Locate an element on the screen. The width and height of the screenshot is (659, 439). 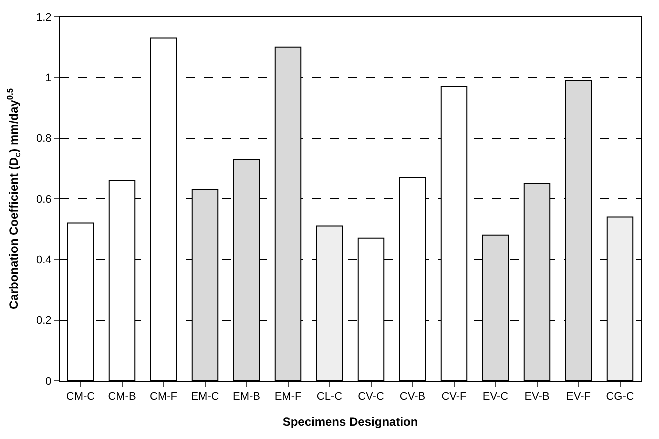
x-tick-label: CL-C is located at coordinates (329, 397).